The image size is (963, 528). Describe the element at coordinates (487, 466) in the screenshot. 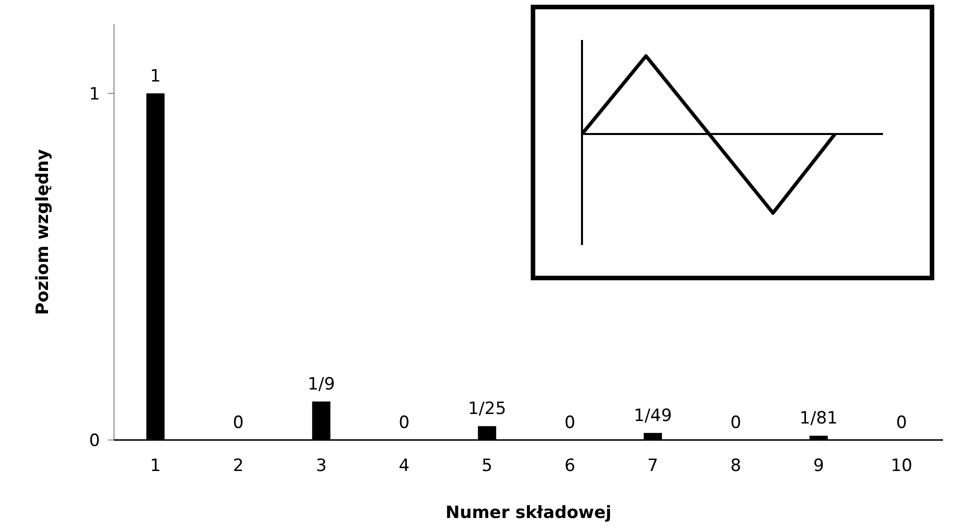

I see `x-tick-label: 5` at that location.